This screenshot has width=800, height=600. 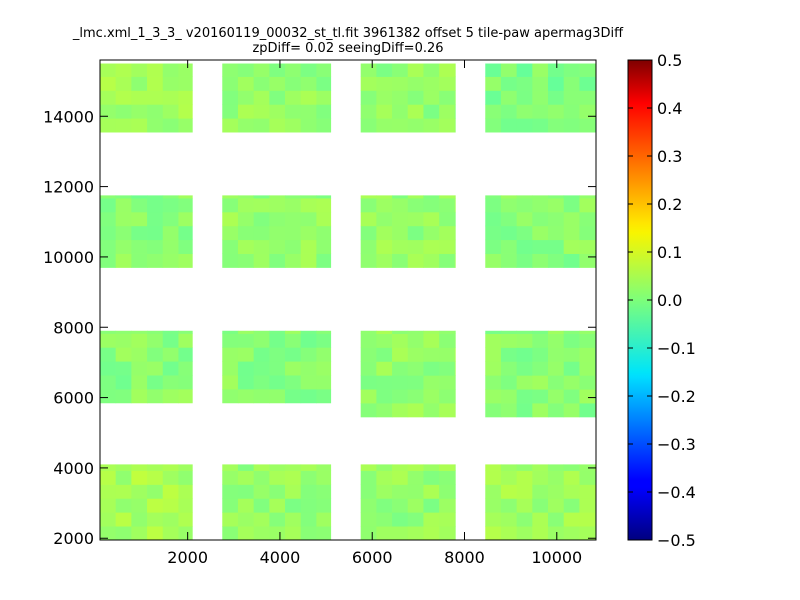 What do you see at coordinates (73, 538) in the screenshot?
I see `y-tick-label: 2000` at bounding box center [73, 538].